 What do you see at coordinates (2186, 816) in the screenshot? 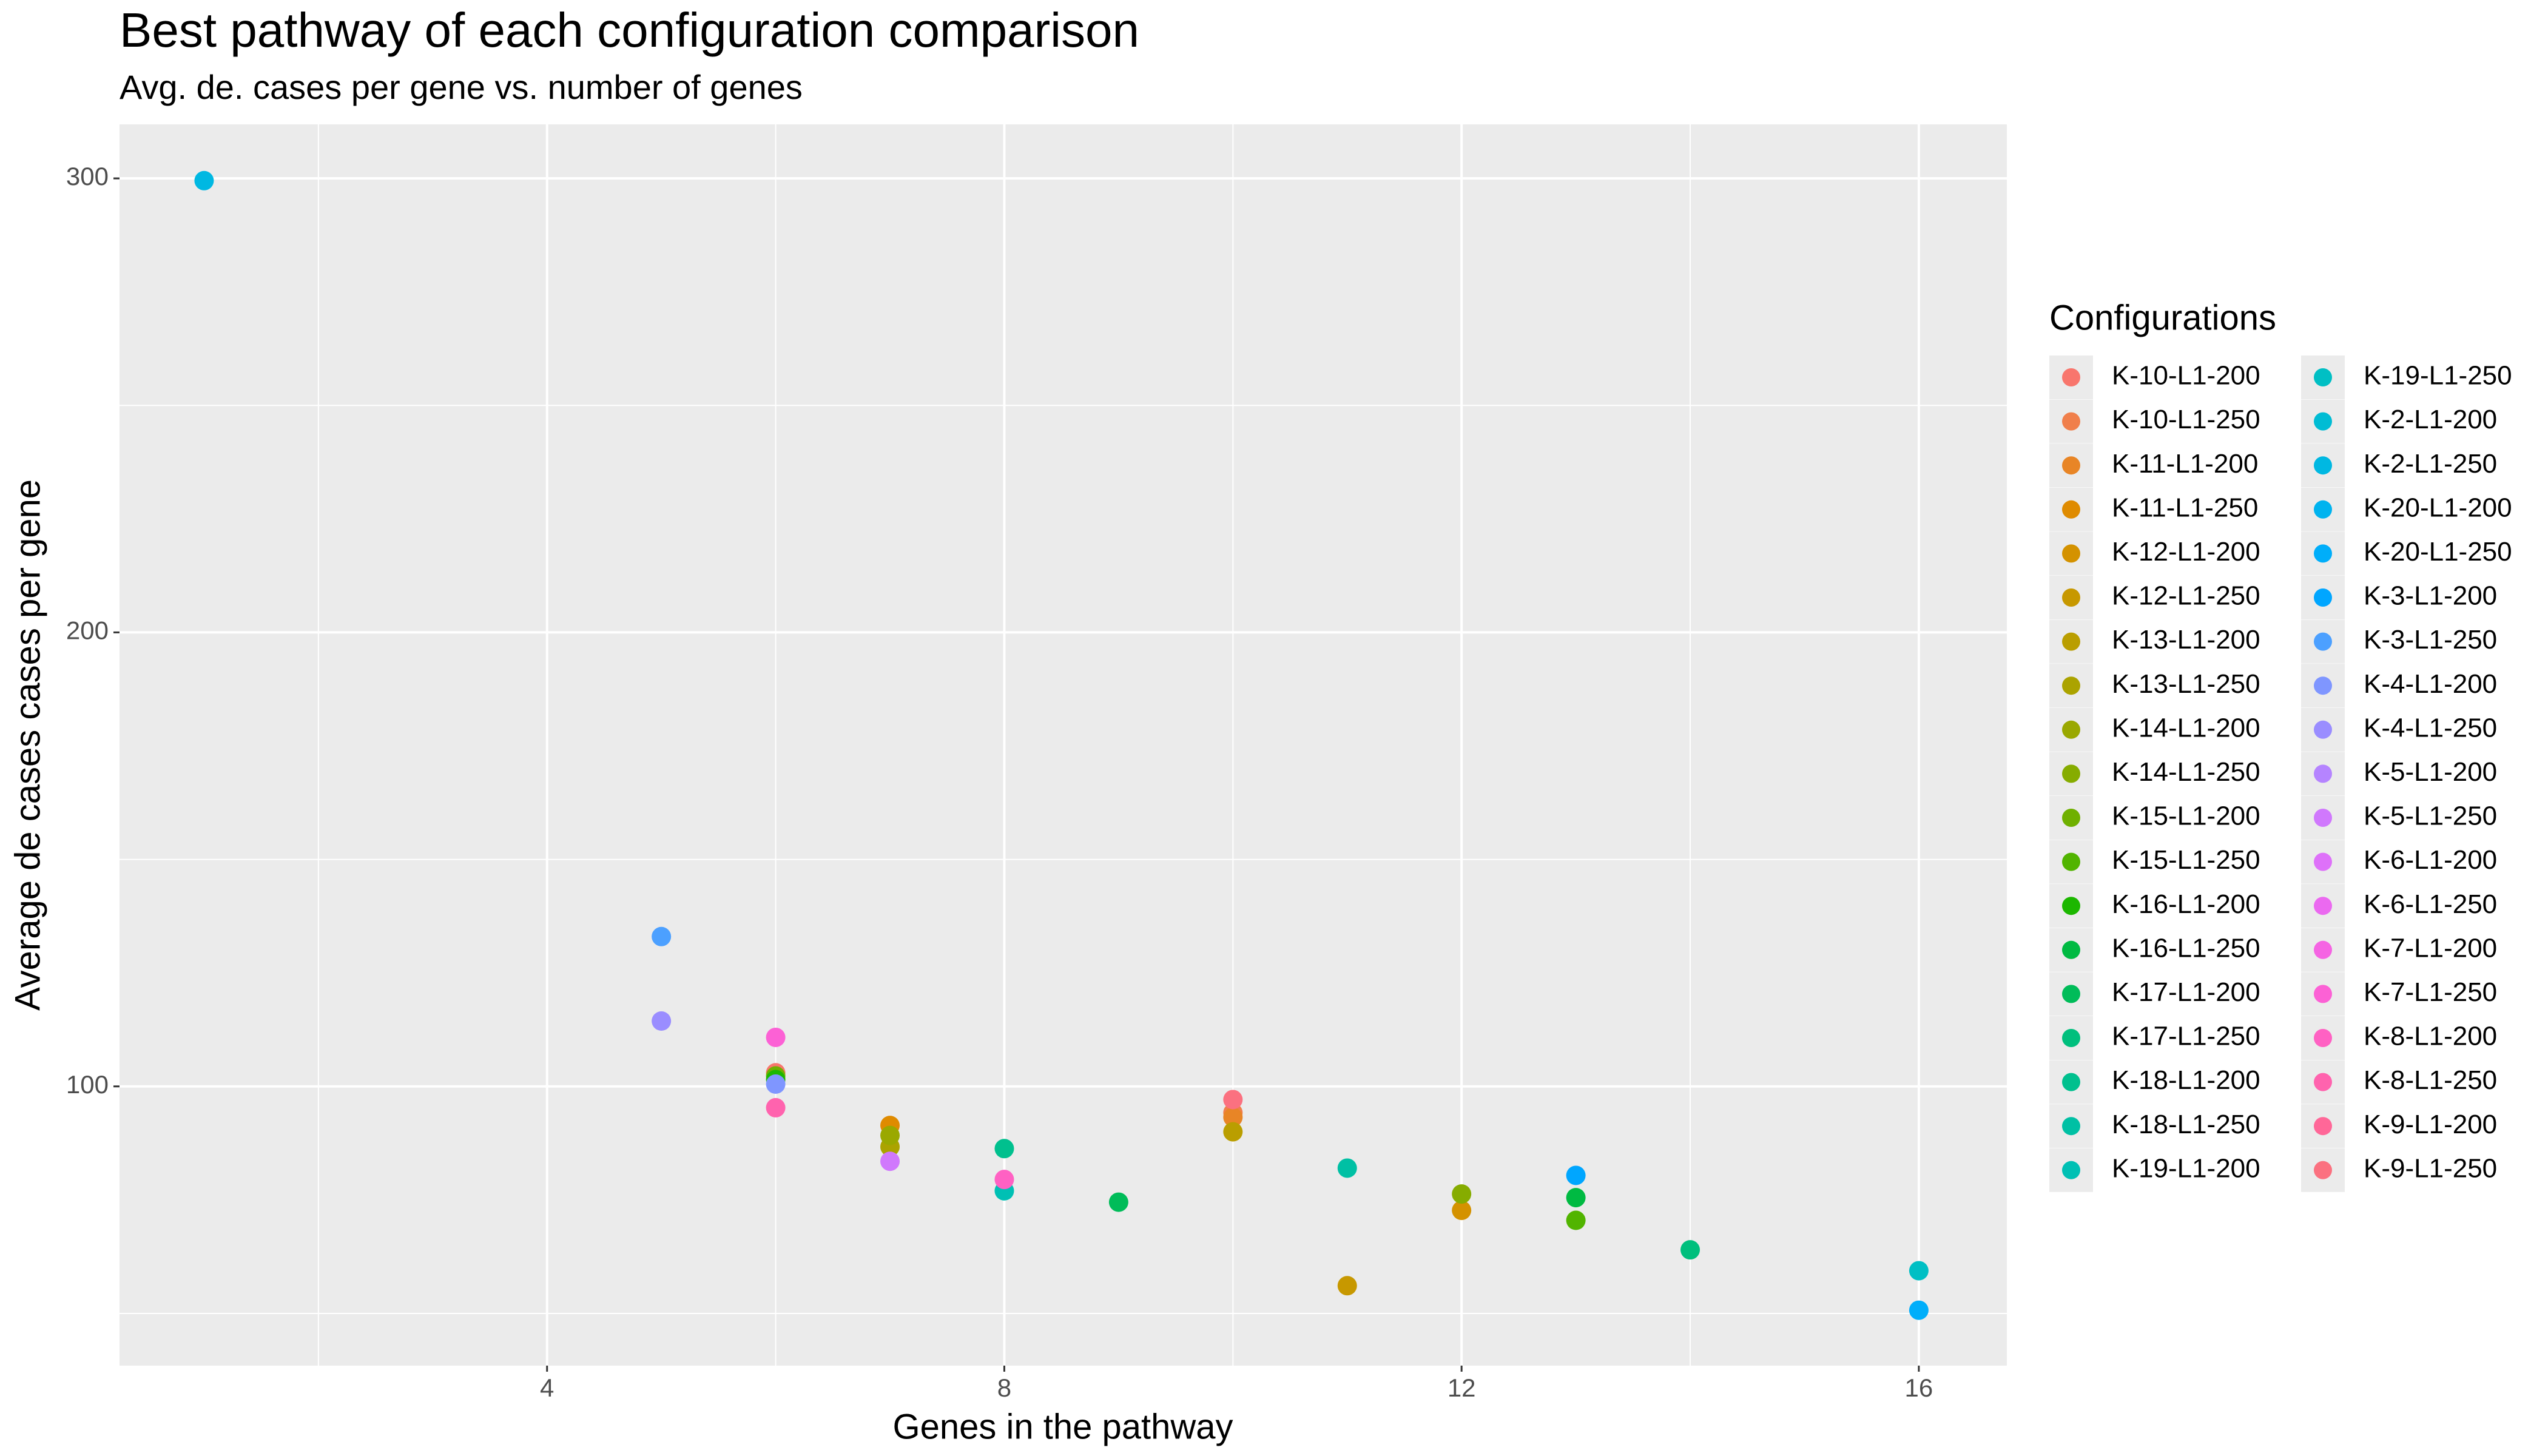
I see `legend-label: K-15-L1-200` at bounding box center [2186, 816].